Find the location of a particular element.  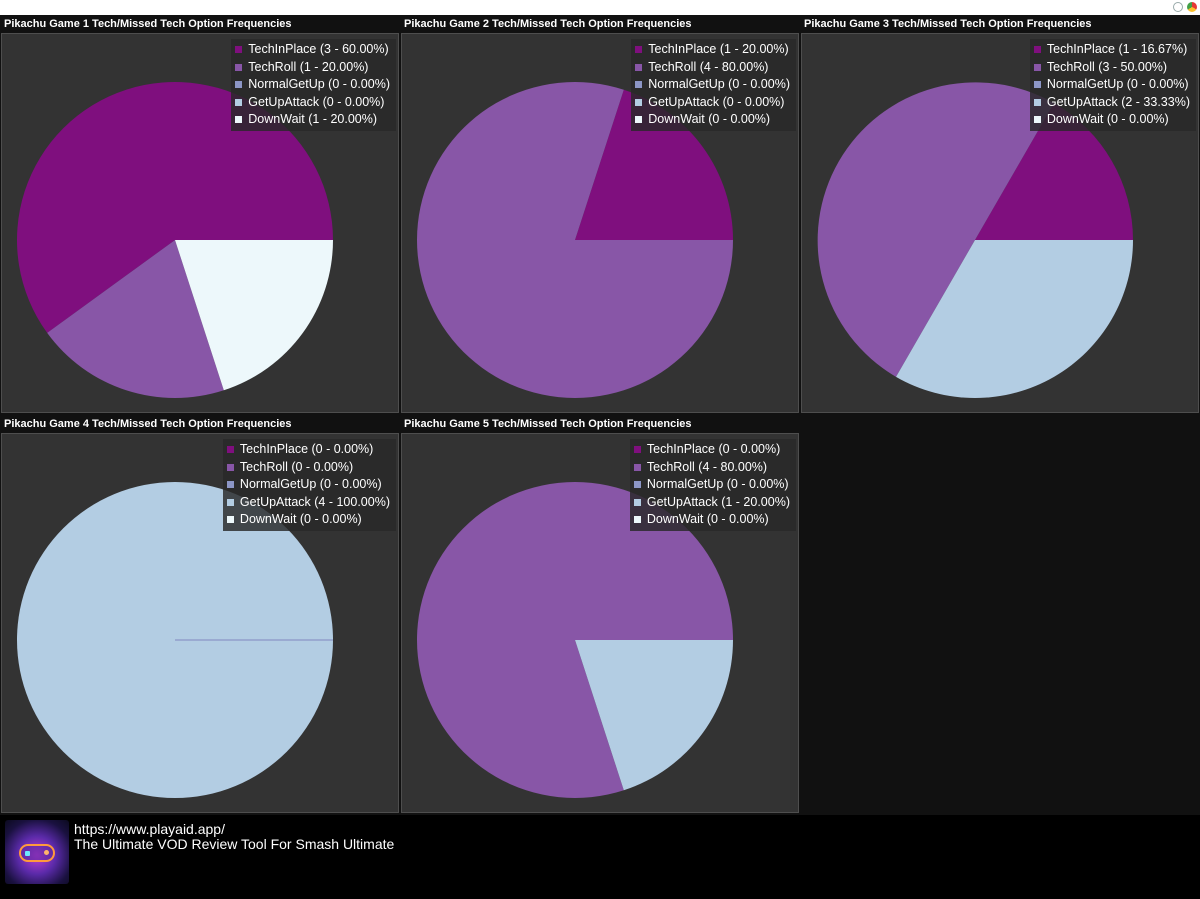

legend-label: DownWait (1 - 20.00%) is located at coordinates (313, 119).